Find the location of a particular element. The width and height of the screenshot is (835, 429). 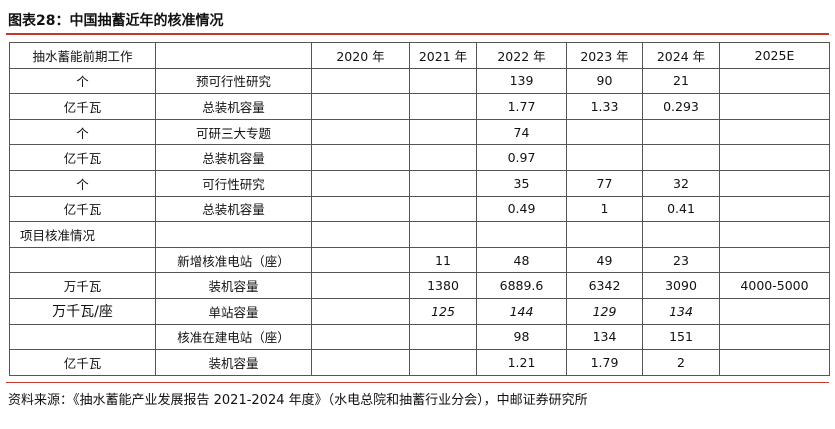

value-cell: 77 is located at coordinates (604, 183).